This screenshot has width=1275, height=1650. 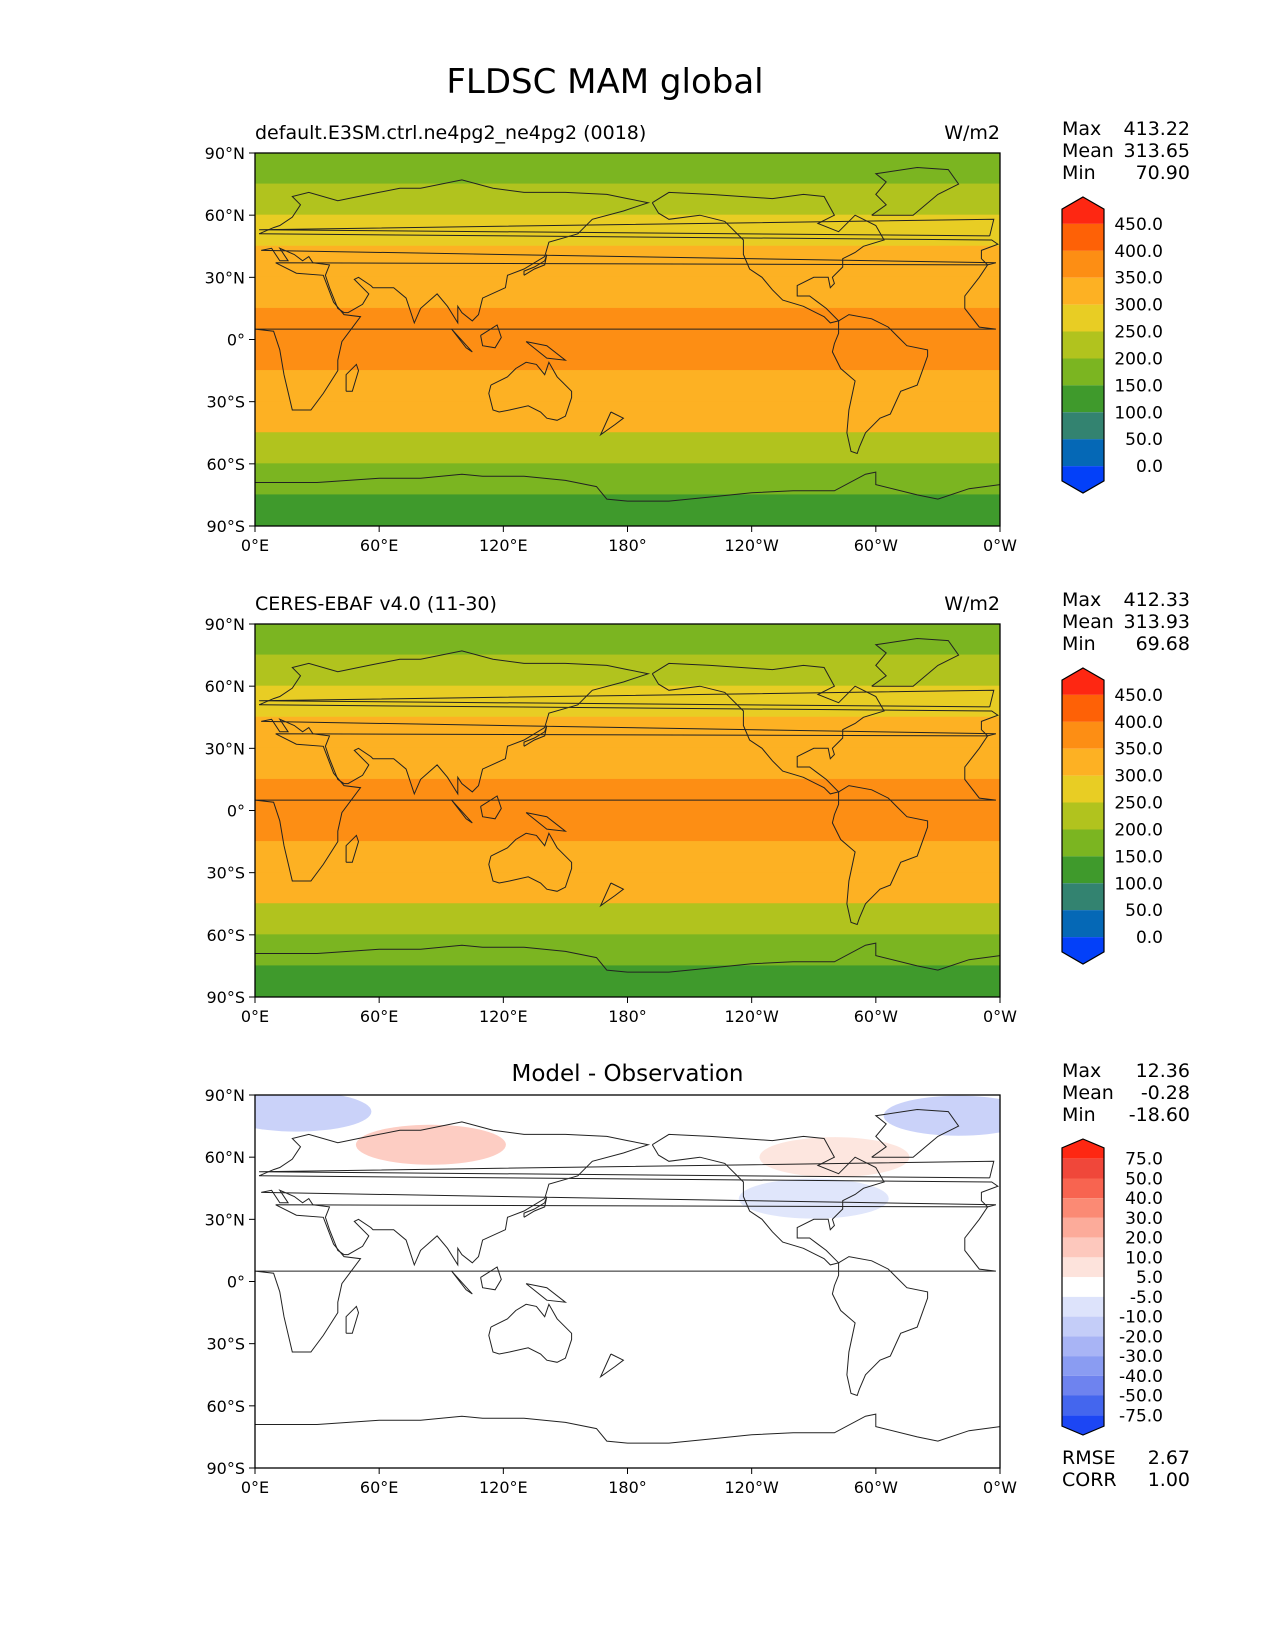 I want to click on colorbar-tick-label: -5.0, so click(x=1146, y=1298).